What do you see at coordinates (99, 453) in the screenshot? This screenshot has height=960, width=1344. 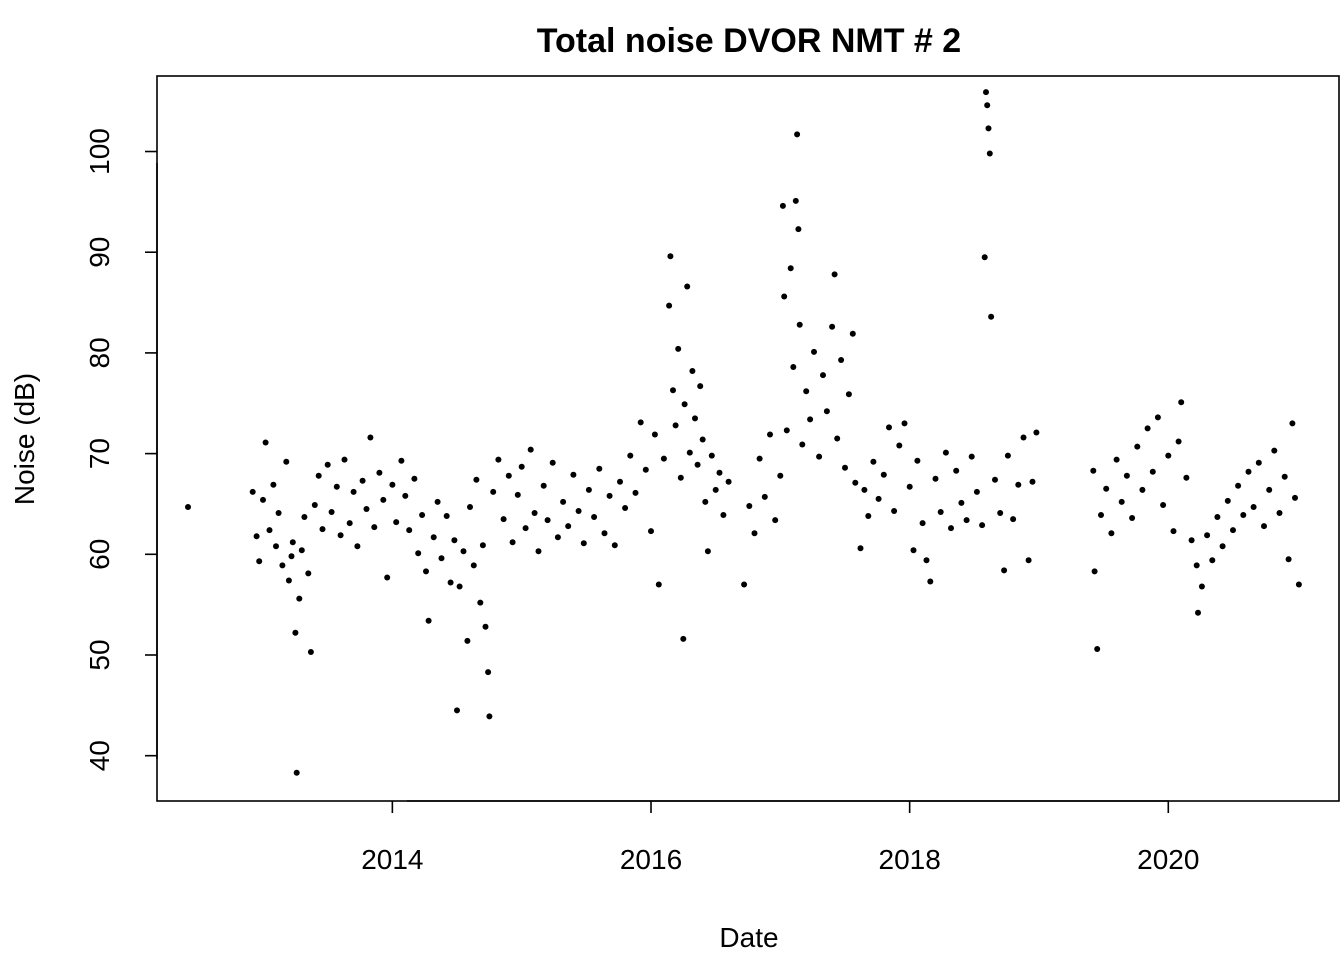 I see `y-tick-label: 70` at bounding box center [99, 453].